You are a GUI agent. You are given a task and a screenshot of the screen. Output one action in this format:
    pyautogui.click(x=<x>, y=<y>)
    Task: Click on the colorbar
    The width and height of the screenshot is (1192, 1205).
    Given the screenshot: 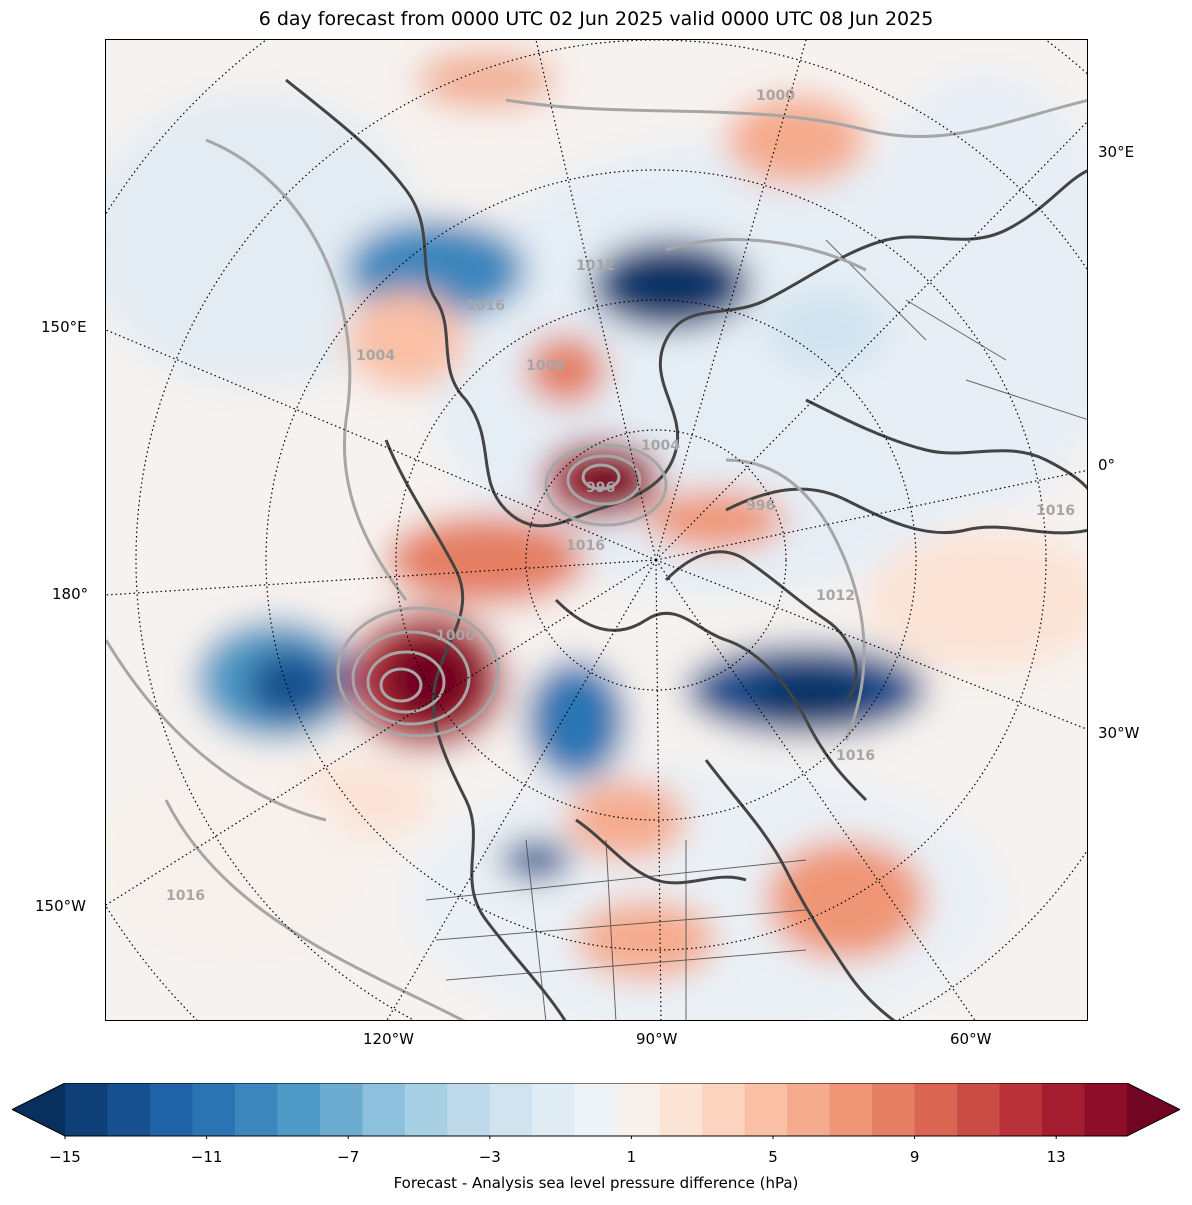 What is the action you would take?
    pyautogui.click(x=596, y=1111)
    